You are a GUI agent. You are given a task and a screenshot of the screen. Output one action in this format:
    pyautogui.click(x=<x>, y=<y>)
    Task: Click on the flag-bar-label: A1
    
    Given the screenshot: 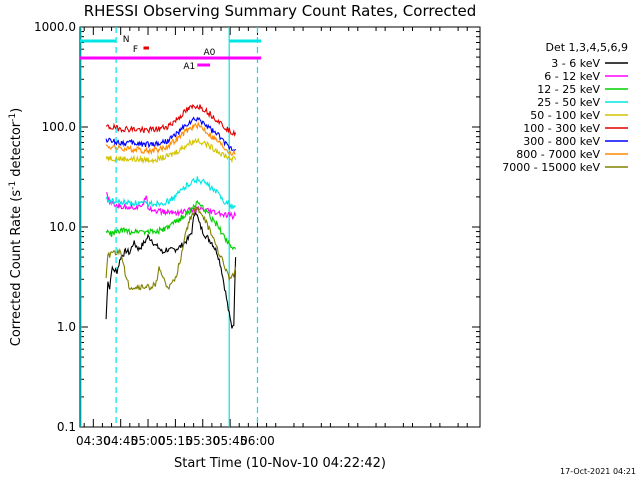 What is the action you would take?
    pyautogui.click(x=189, y=67)
    